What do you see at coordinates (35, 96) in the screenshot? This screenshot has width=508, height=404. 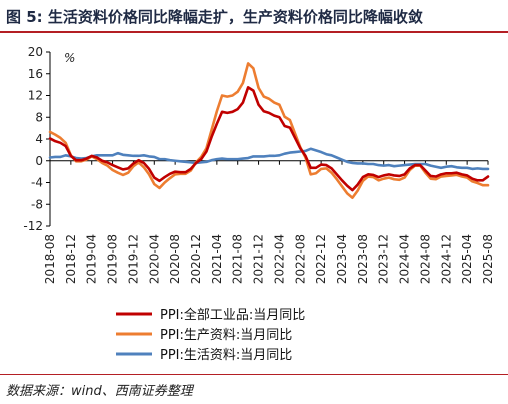 I see `y-tick-label: 12` at bounding box center [35, 96].